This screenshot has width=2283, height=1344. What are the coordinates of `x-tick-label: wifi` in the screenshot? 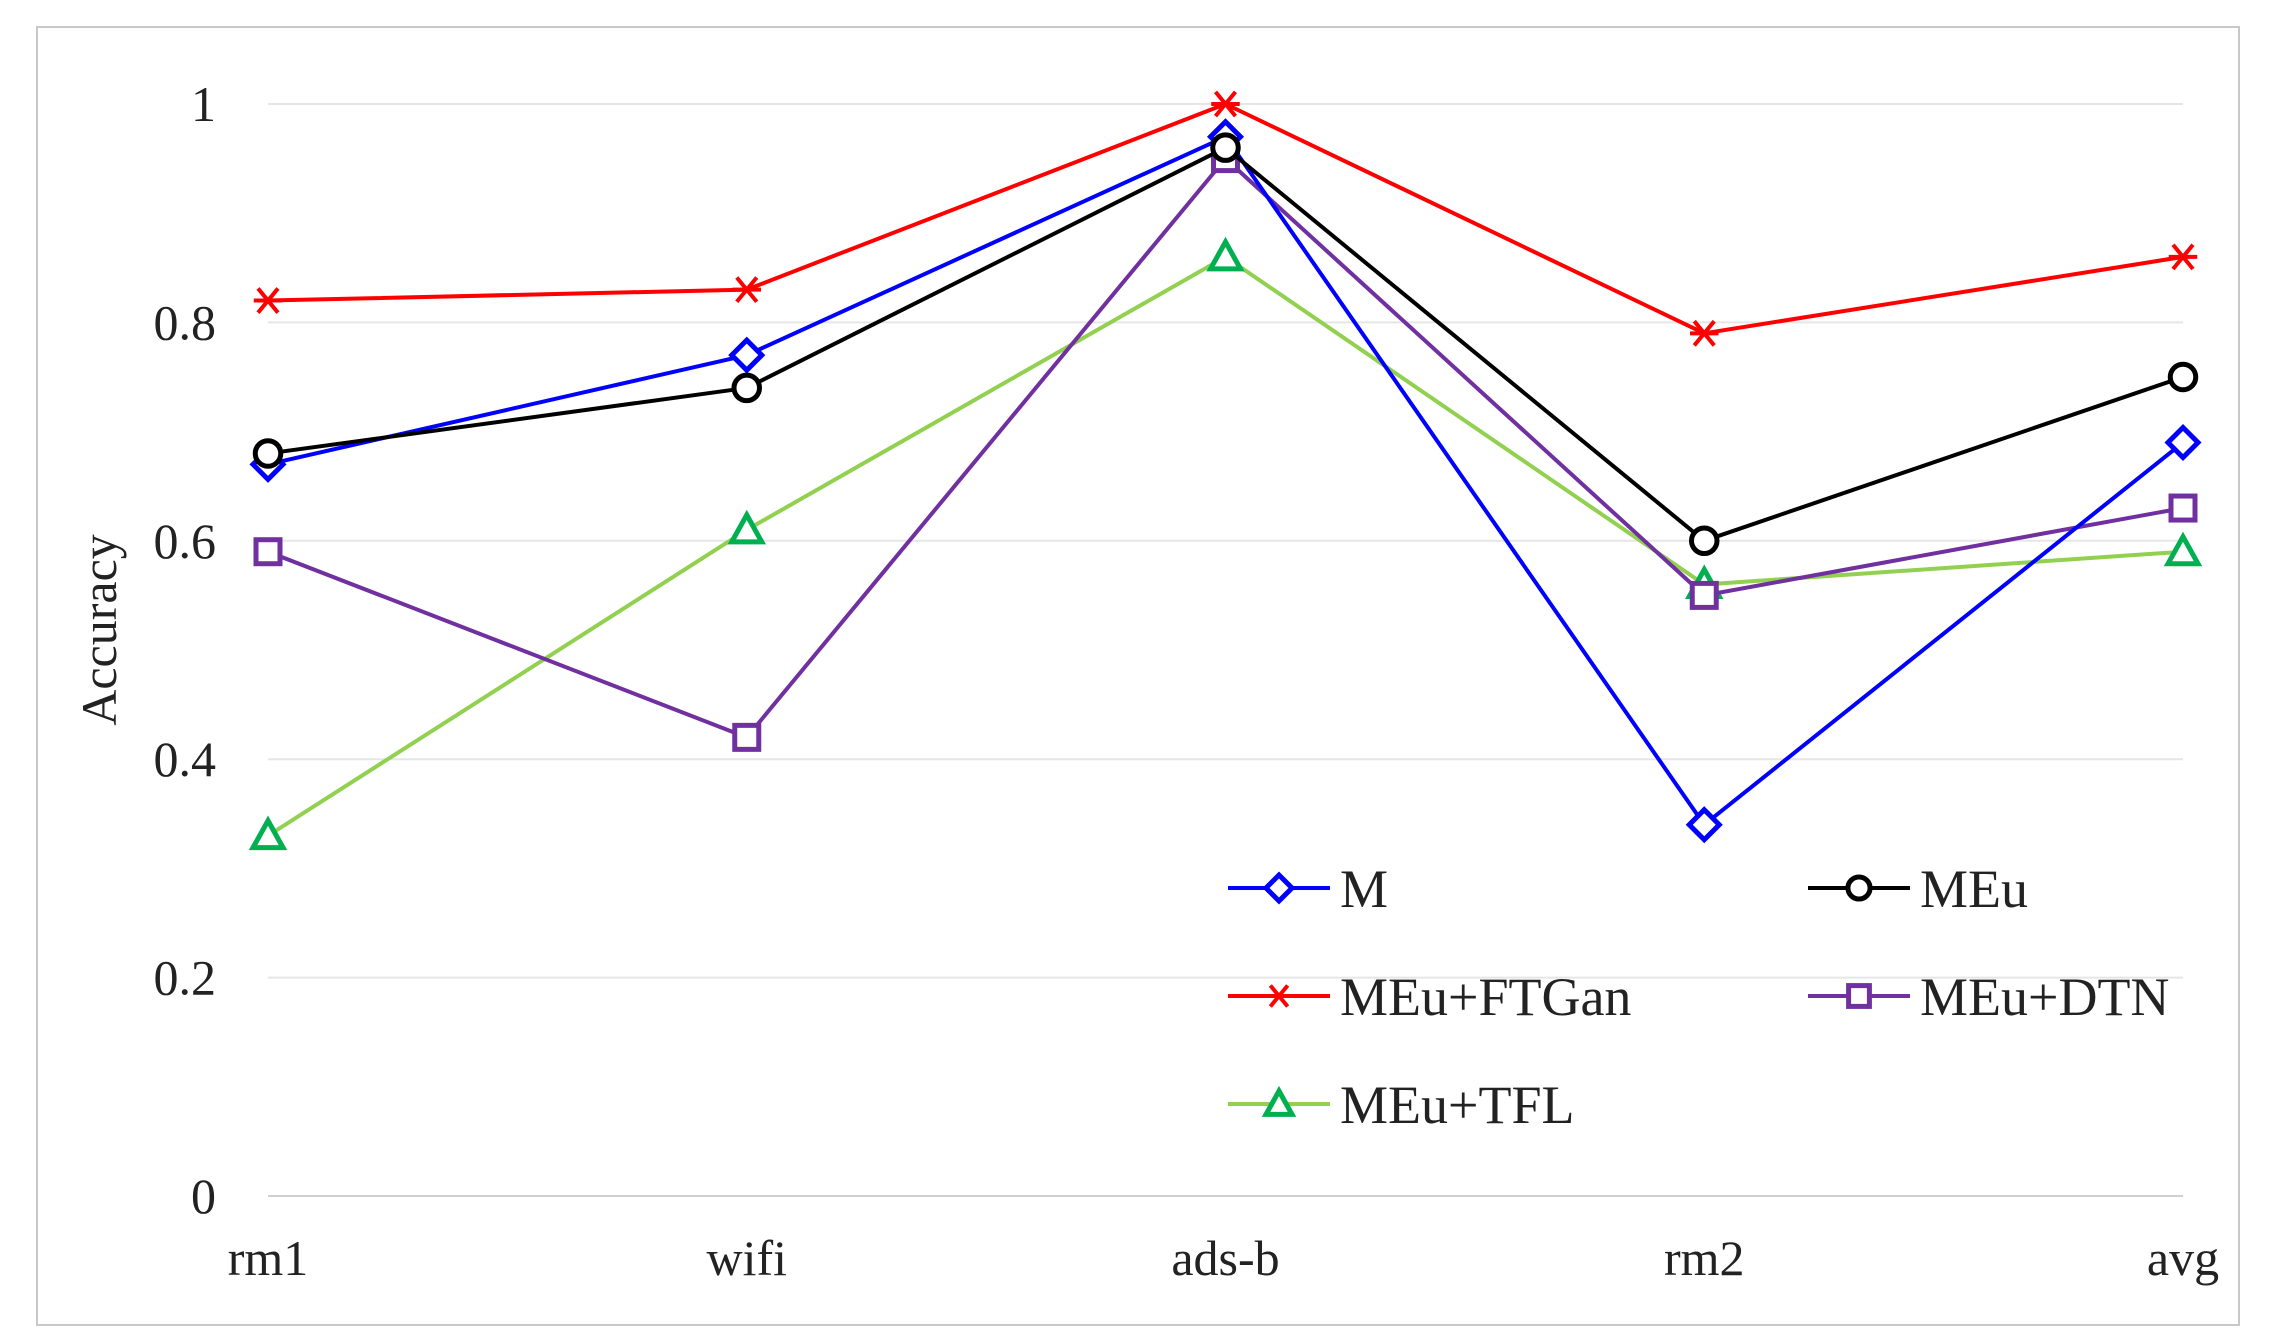 It's located at (746, 1258).